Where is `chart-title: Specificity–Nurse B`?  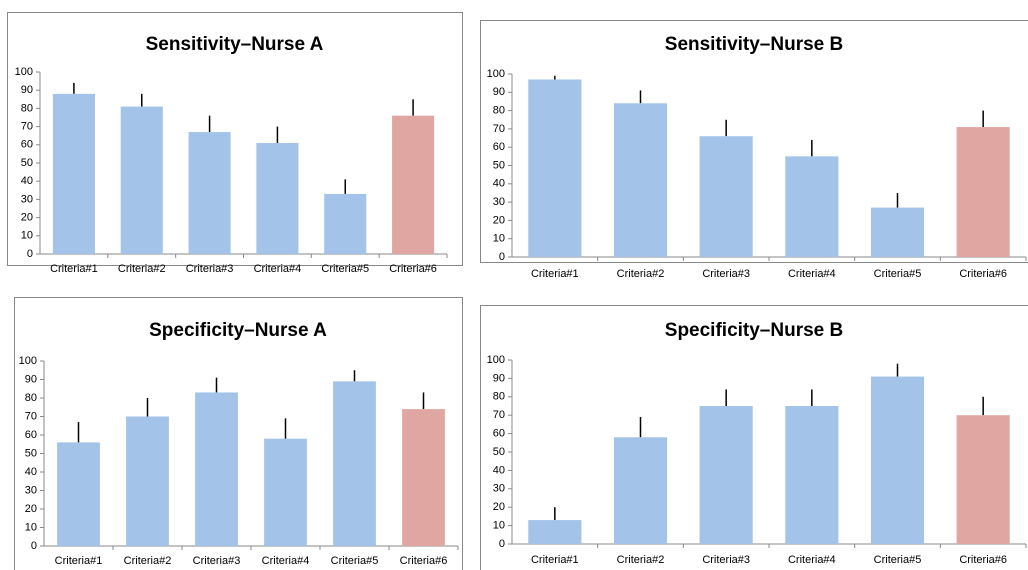 chart-title: Specificity–Nurse B is located at coordinates (754, 330).